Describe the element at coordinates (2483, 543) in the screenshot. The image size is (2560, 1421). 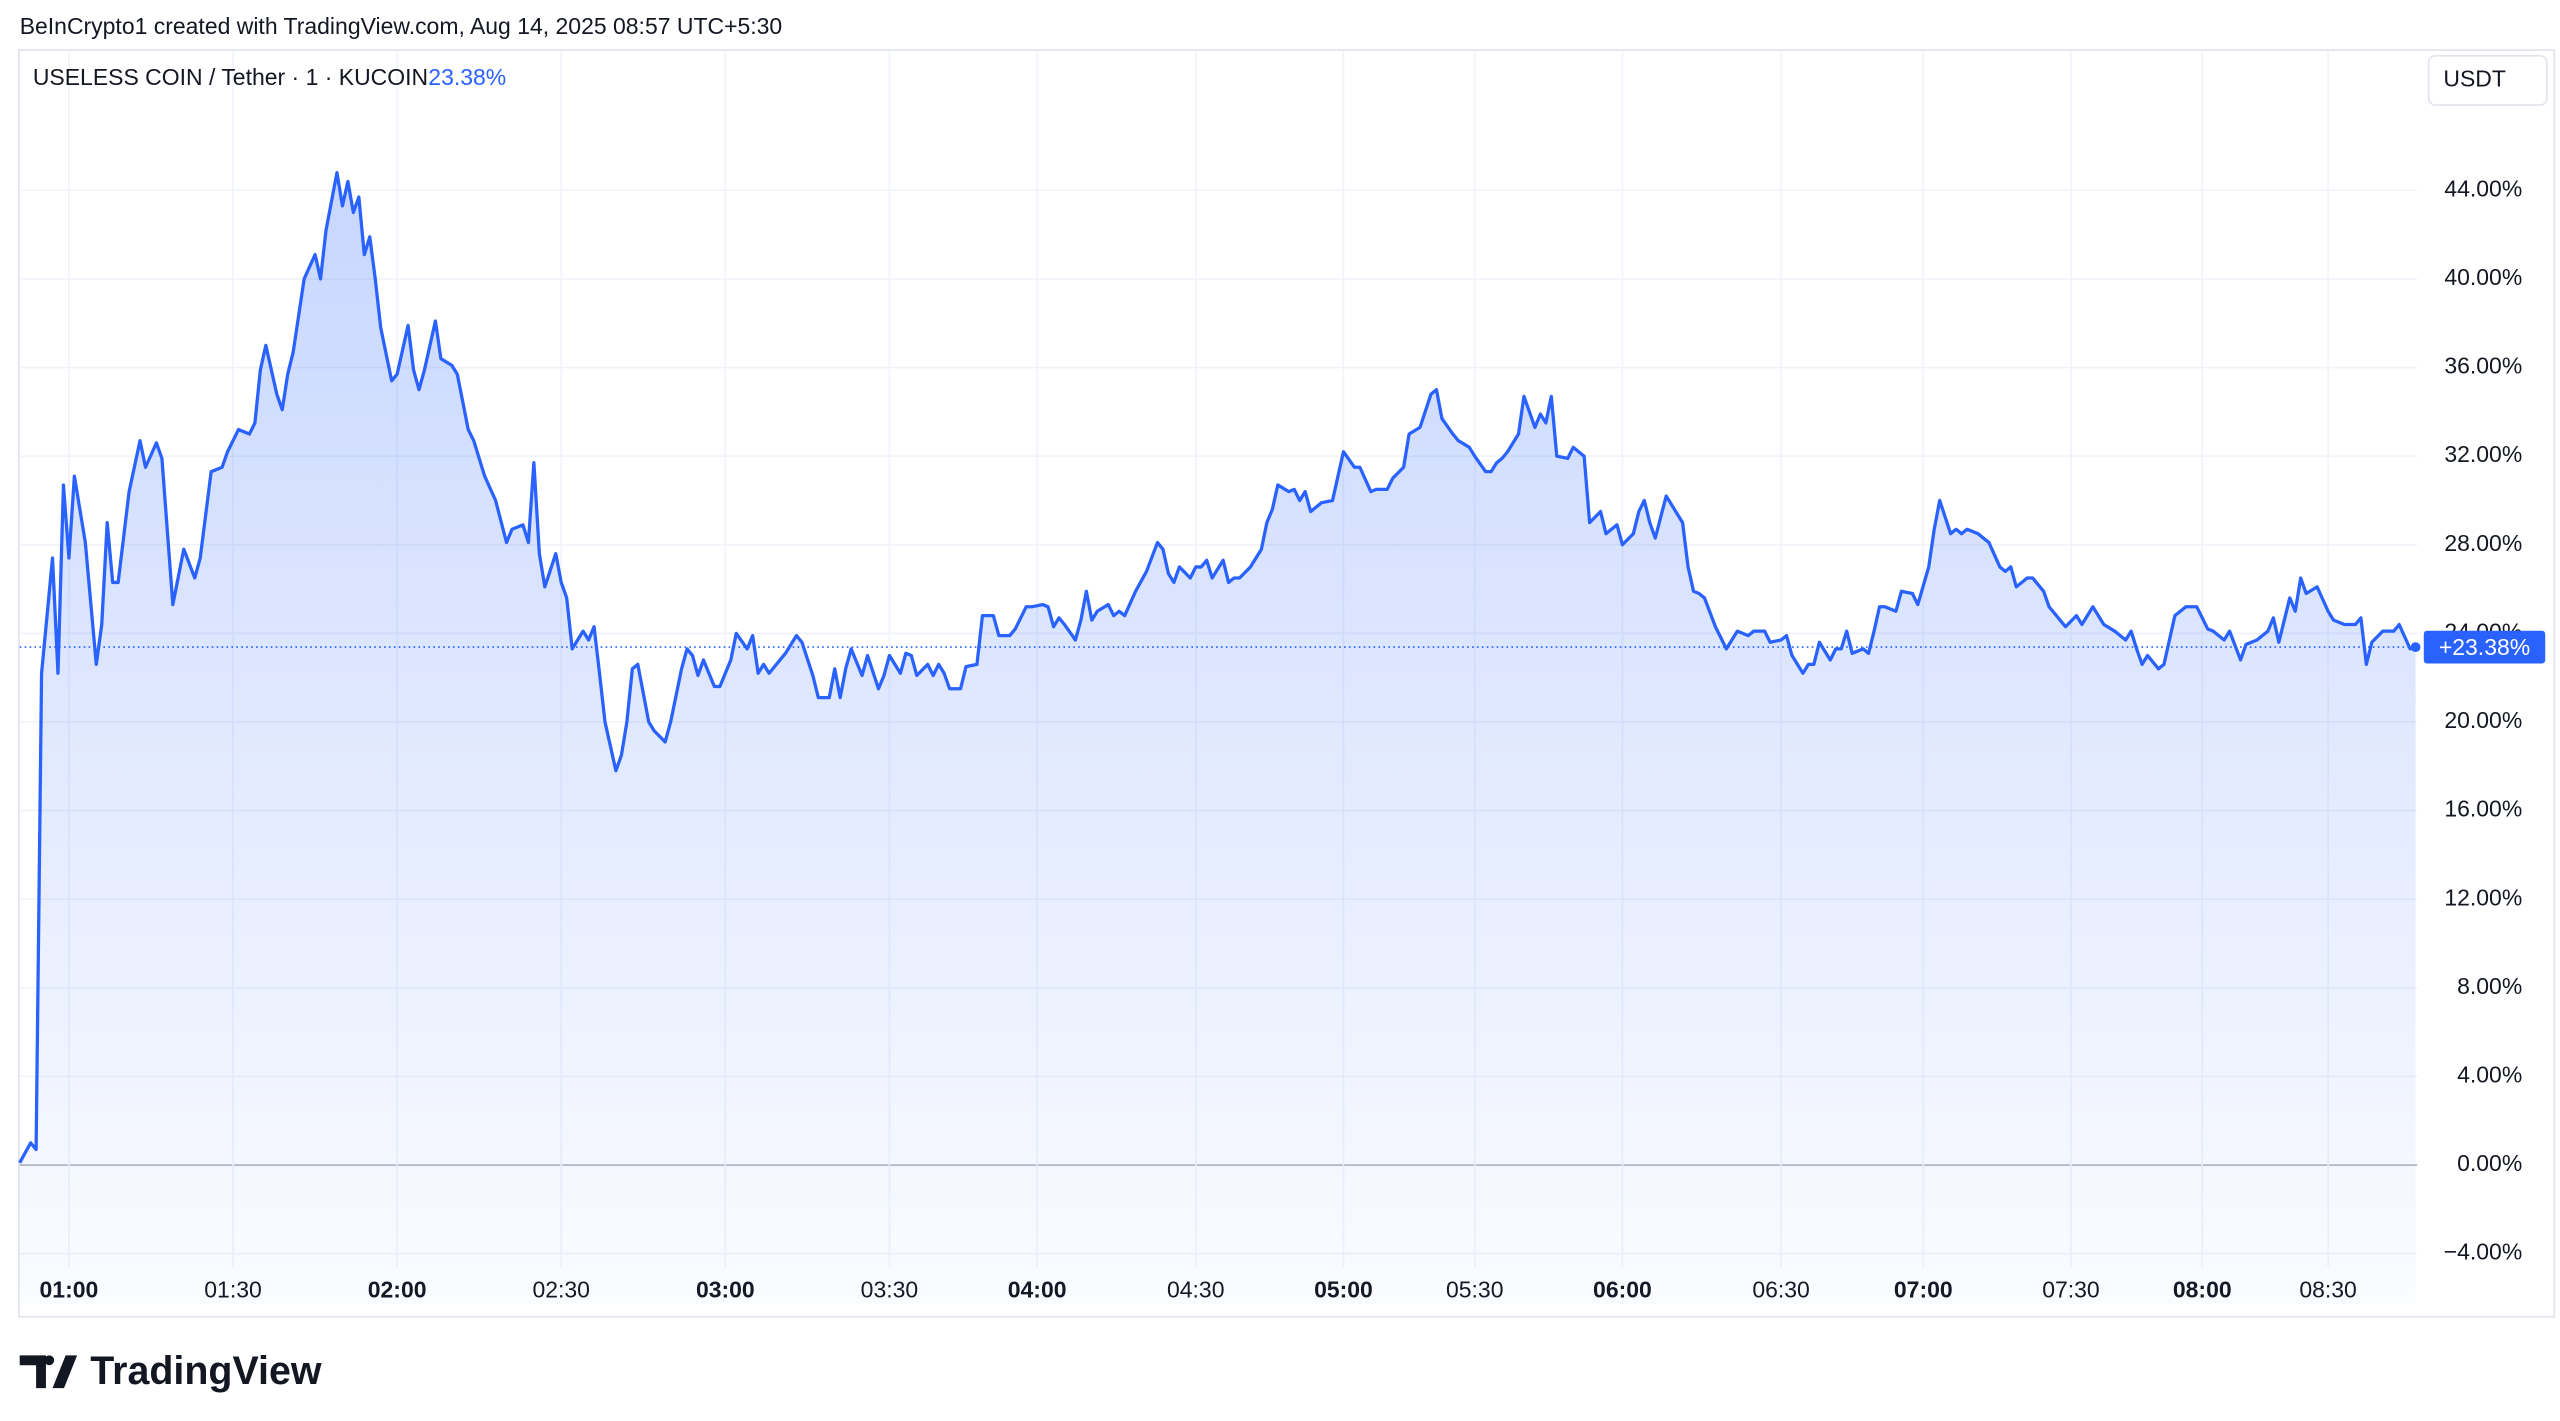
I see `y-tick-label: 28.00%` at that location.